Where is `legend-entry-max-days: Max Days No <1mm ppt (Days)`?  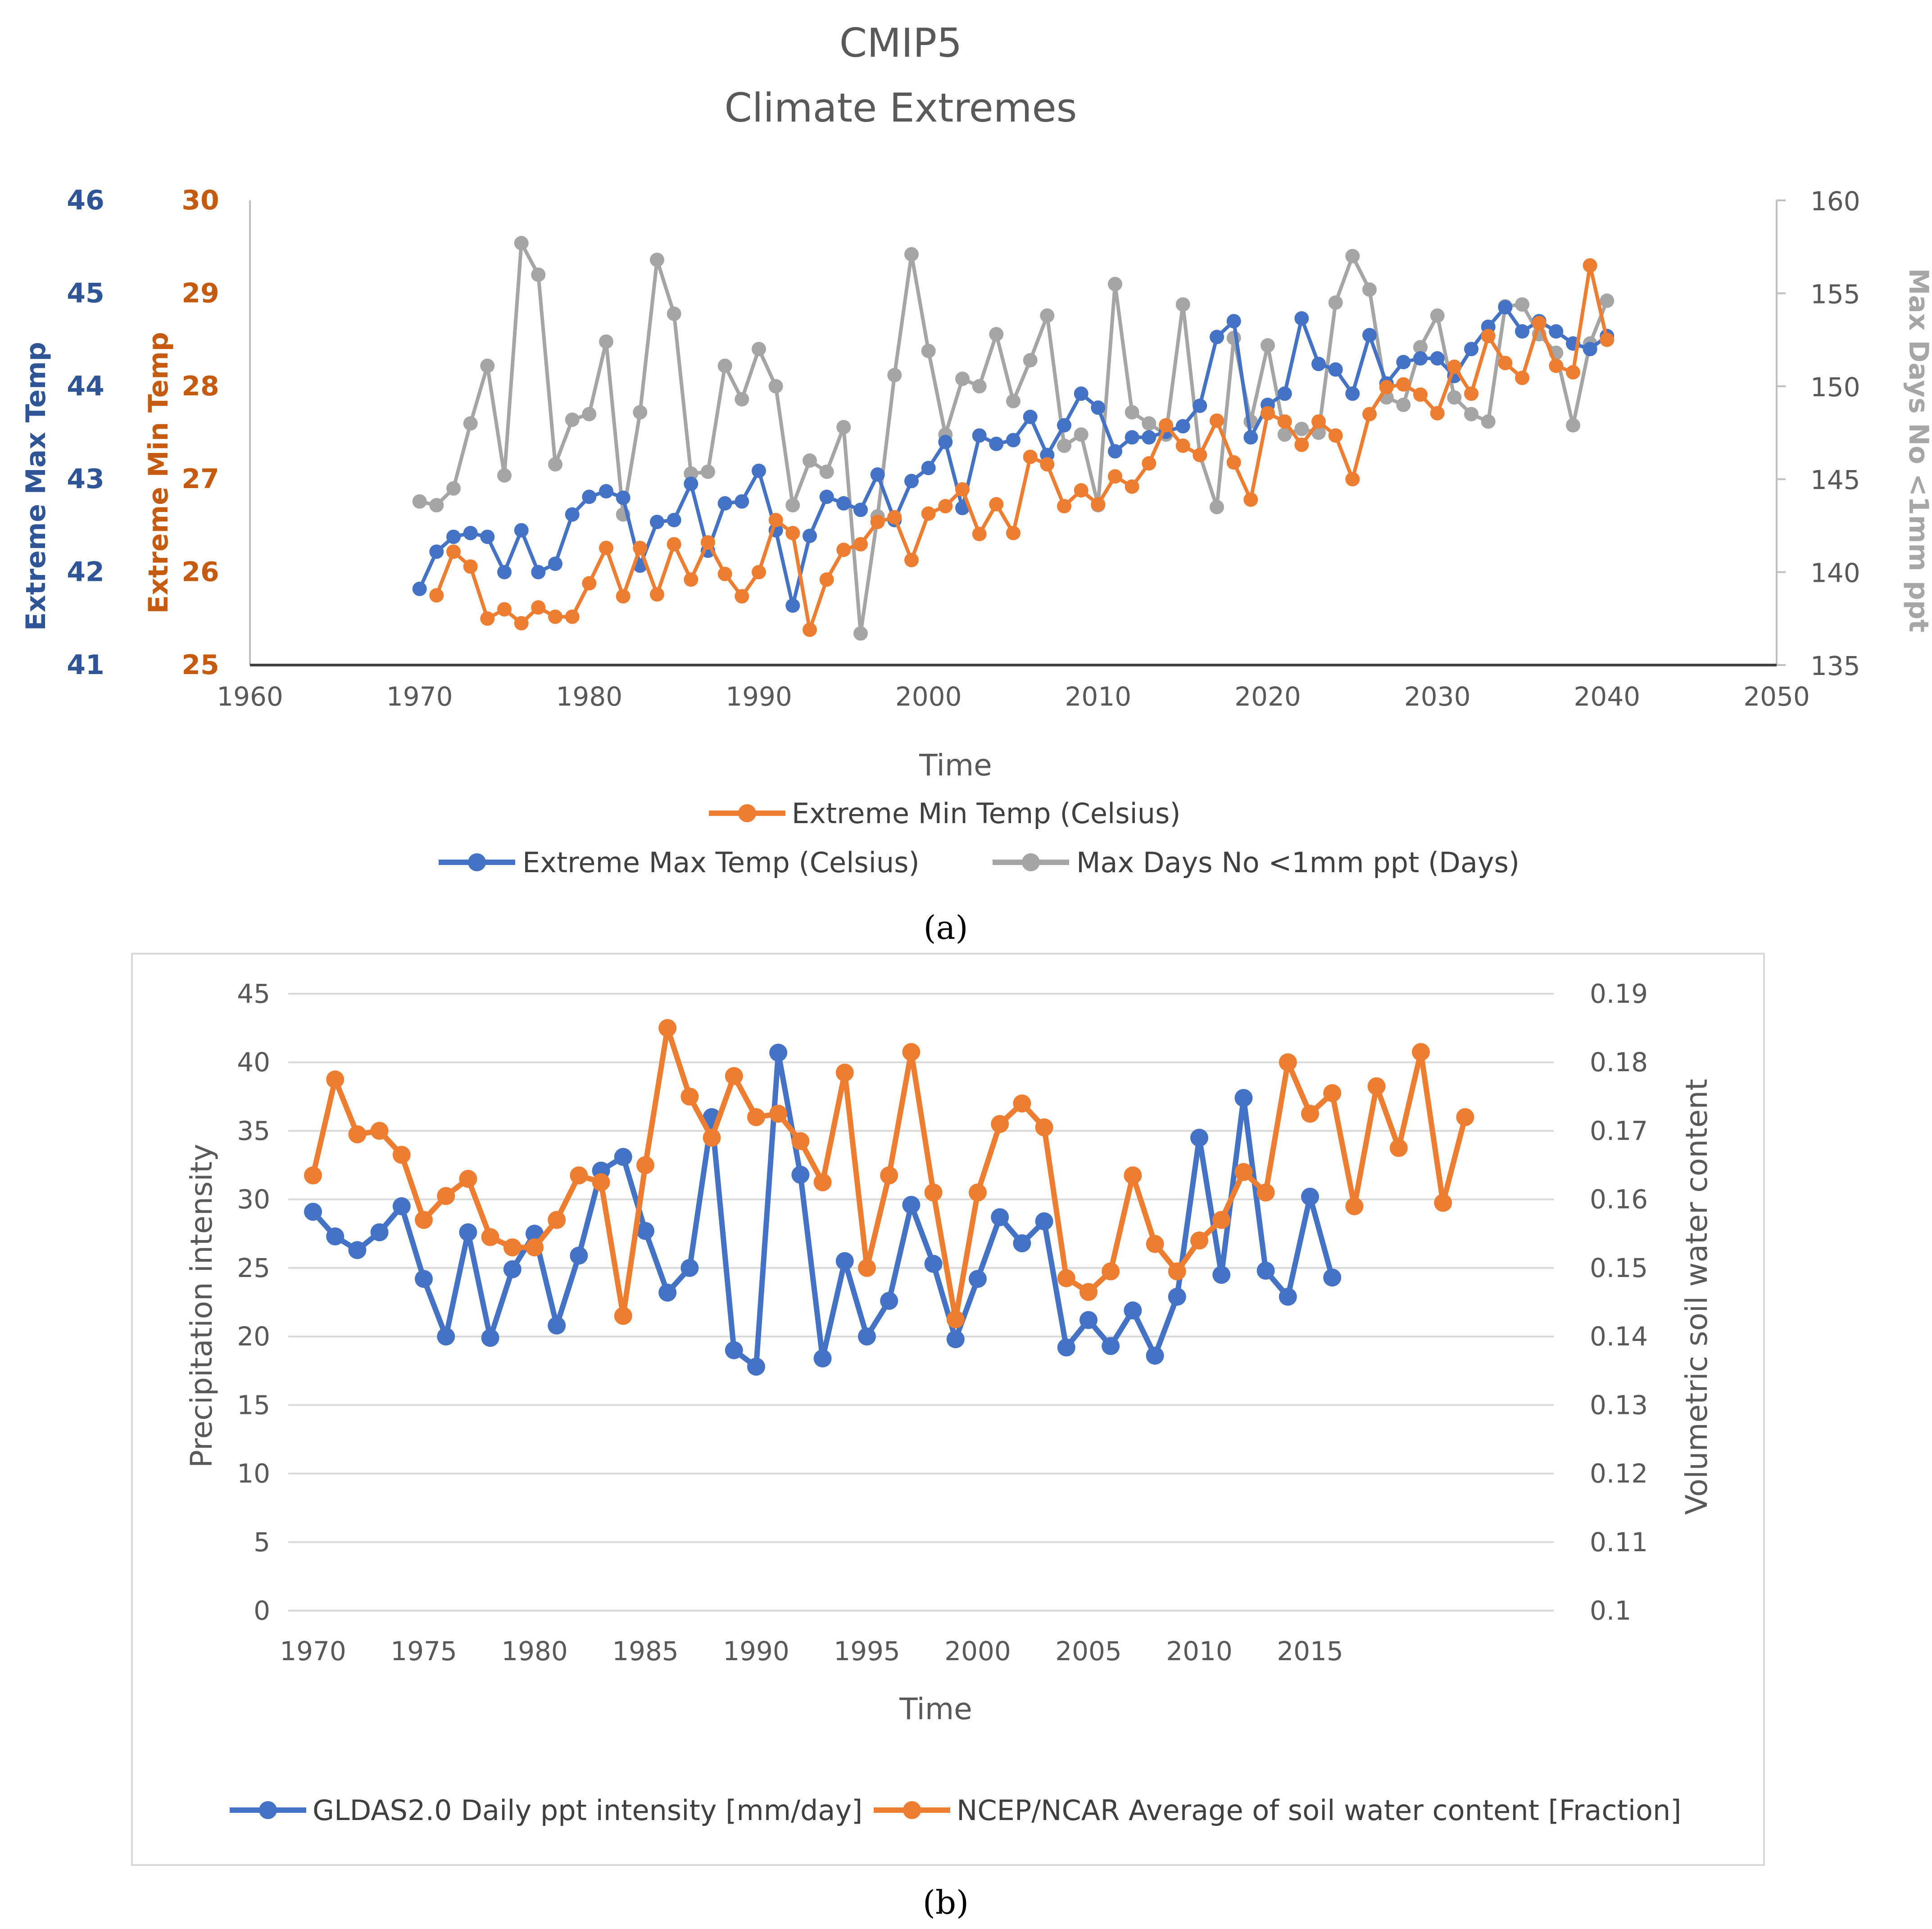
legend-entry-max-days: Max Days No <1mm ppt (Days) is located at coordinates (1256, 862).